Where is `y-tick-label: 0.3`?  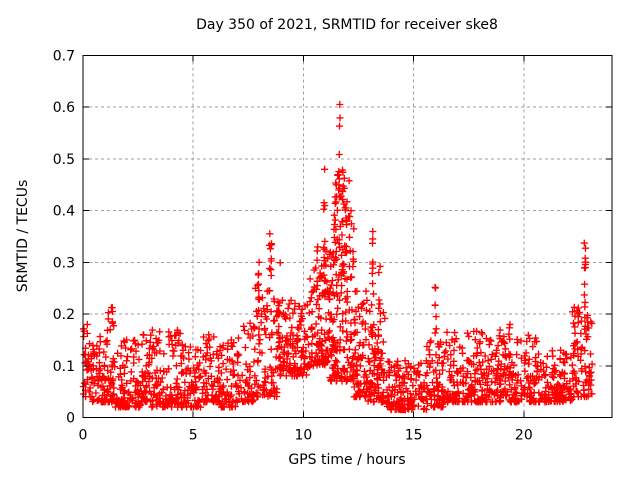 y-tick-label: 0.3 is located at coordinates (64, 263).